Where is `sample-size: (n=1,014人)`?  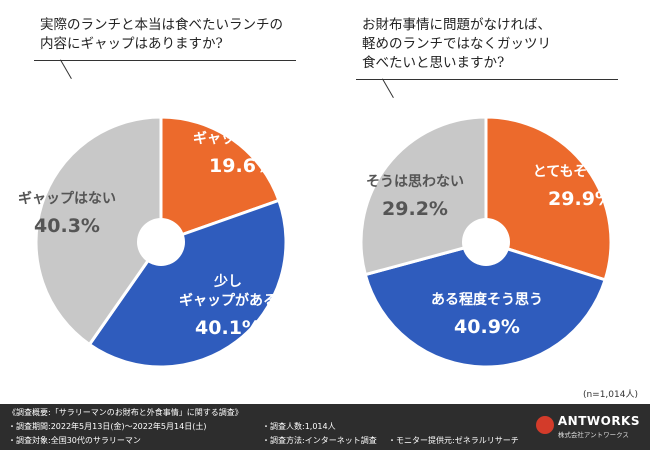 sample-size: (n=1,014人) is located at coordinates (610, 395).